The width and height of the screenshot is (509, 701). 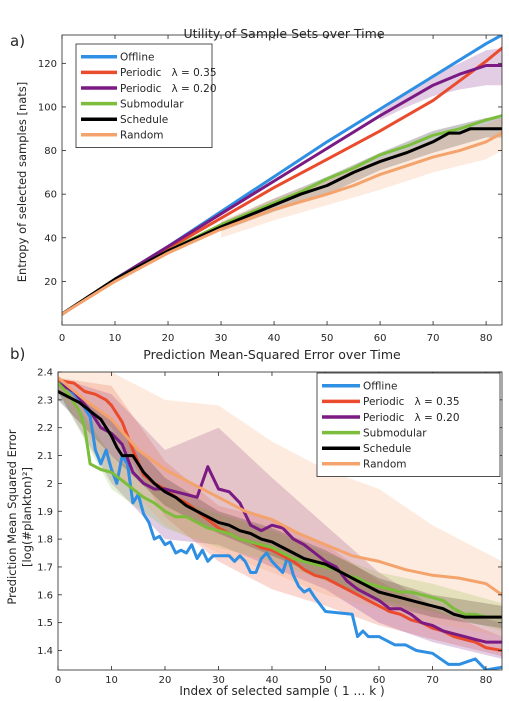 I want to click on y-tick-label: 100, so click(x=47, y=107).